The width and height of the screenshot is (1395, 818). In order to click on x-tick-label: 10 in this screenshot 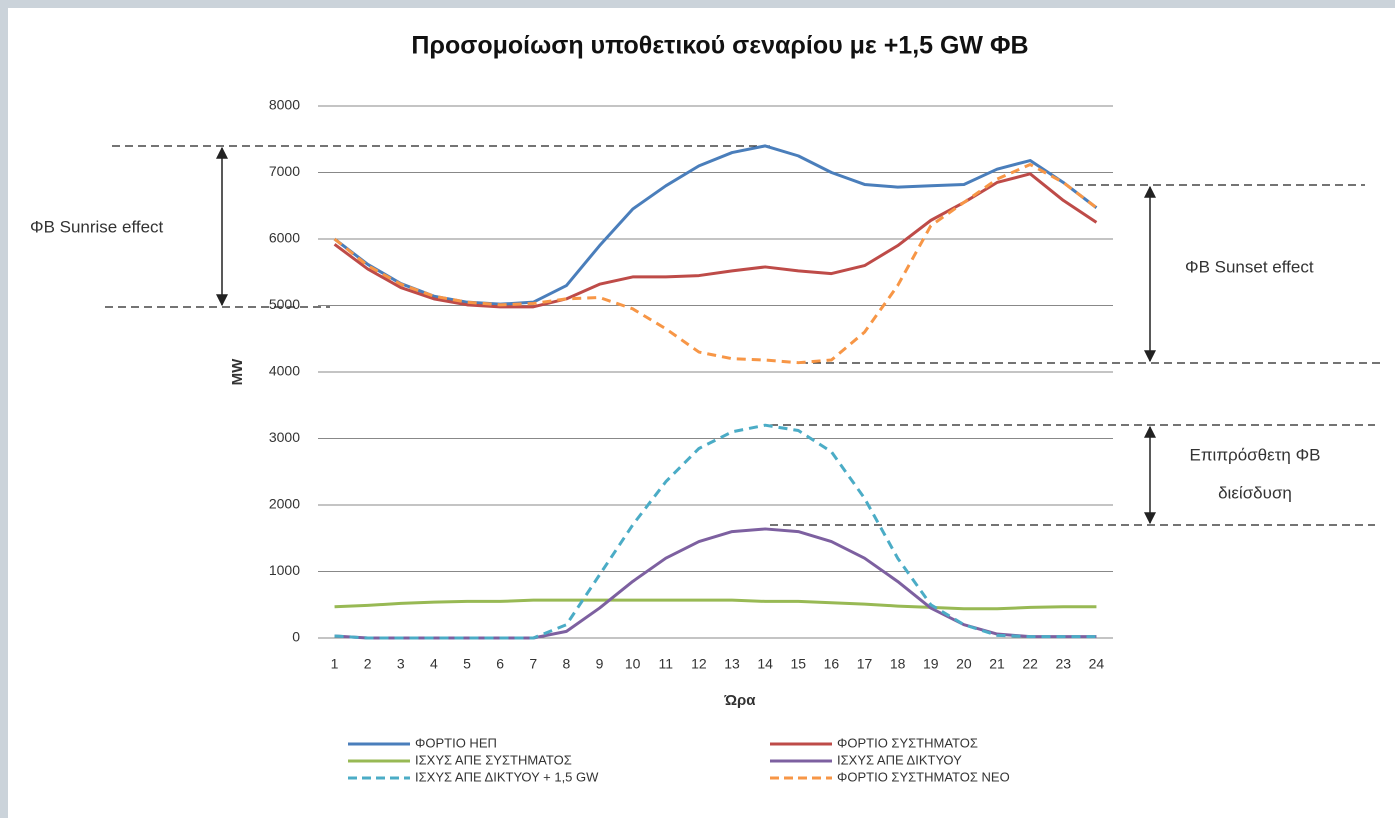, I will do `click(633, 664)`.